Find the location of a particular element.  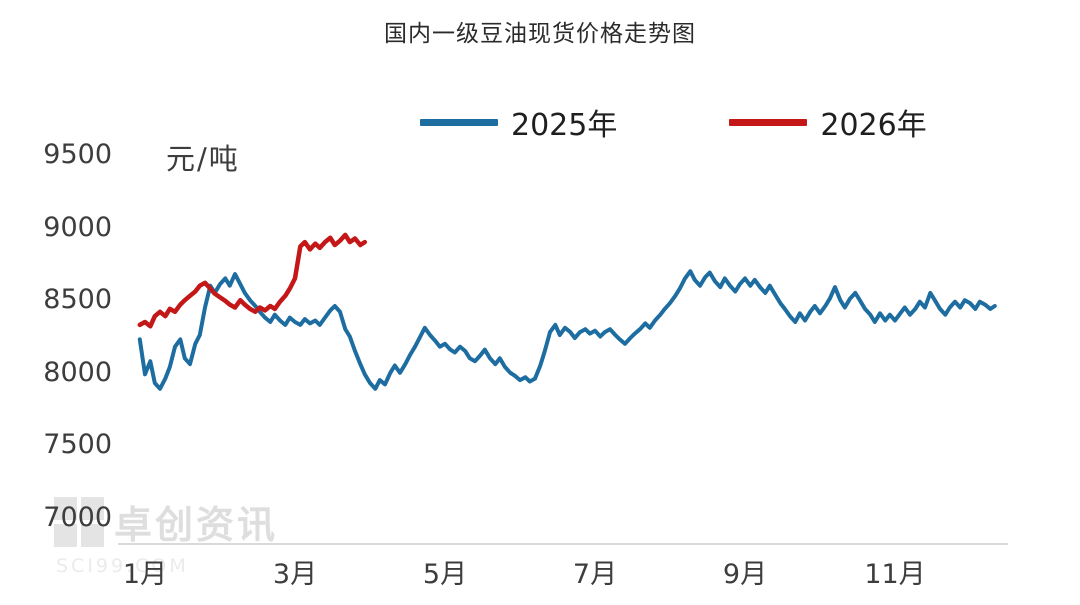

x-axis: 1月 3月 5月 7月 9月 11月 is located at coordinates (540, 572).